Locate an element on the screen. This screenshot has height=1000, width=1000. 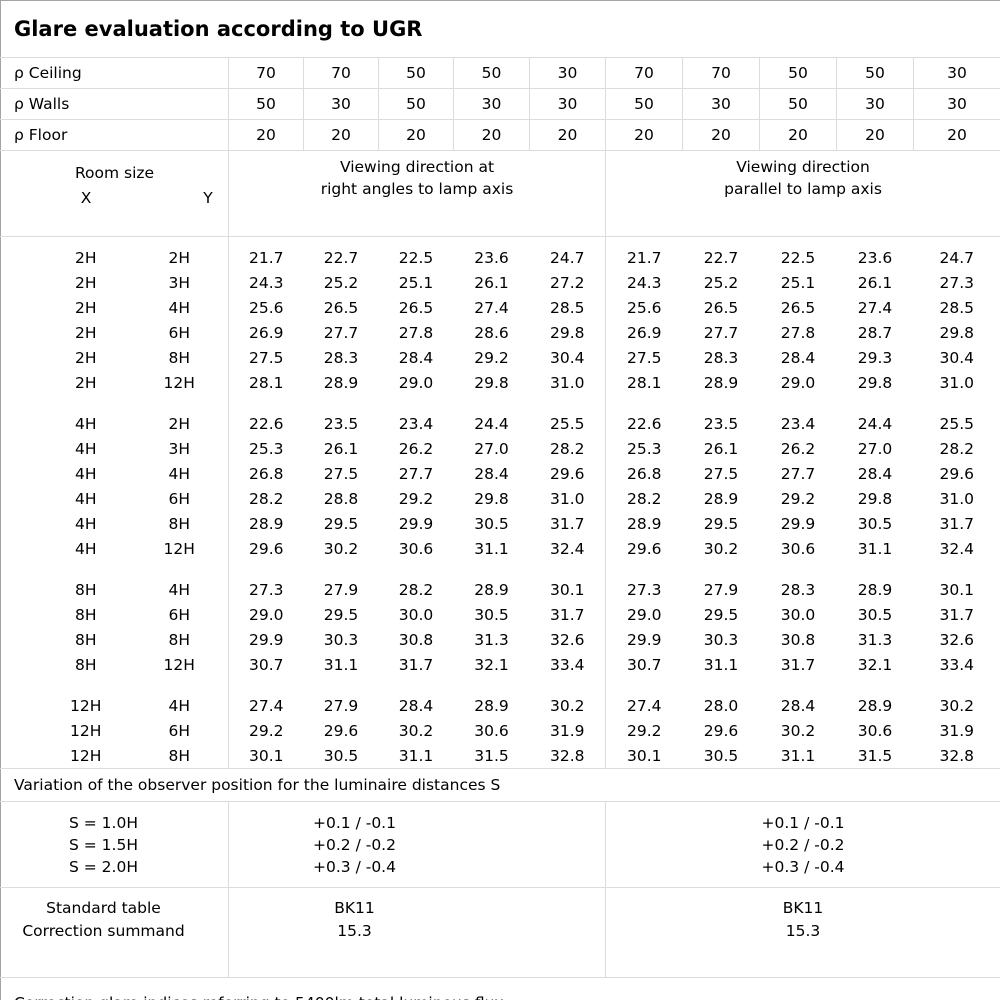
ugr-value: 30.6 is located at coordinates (416, 548).